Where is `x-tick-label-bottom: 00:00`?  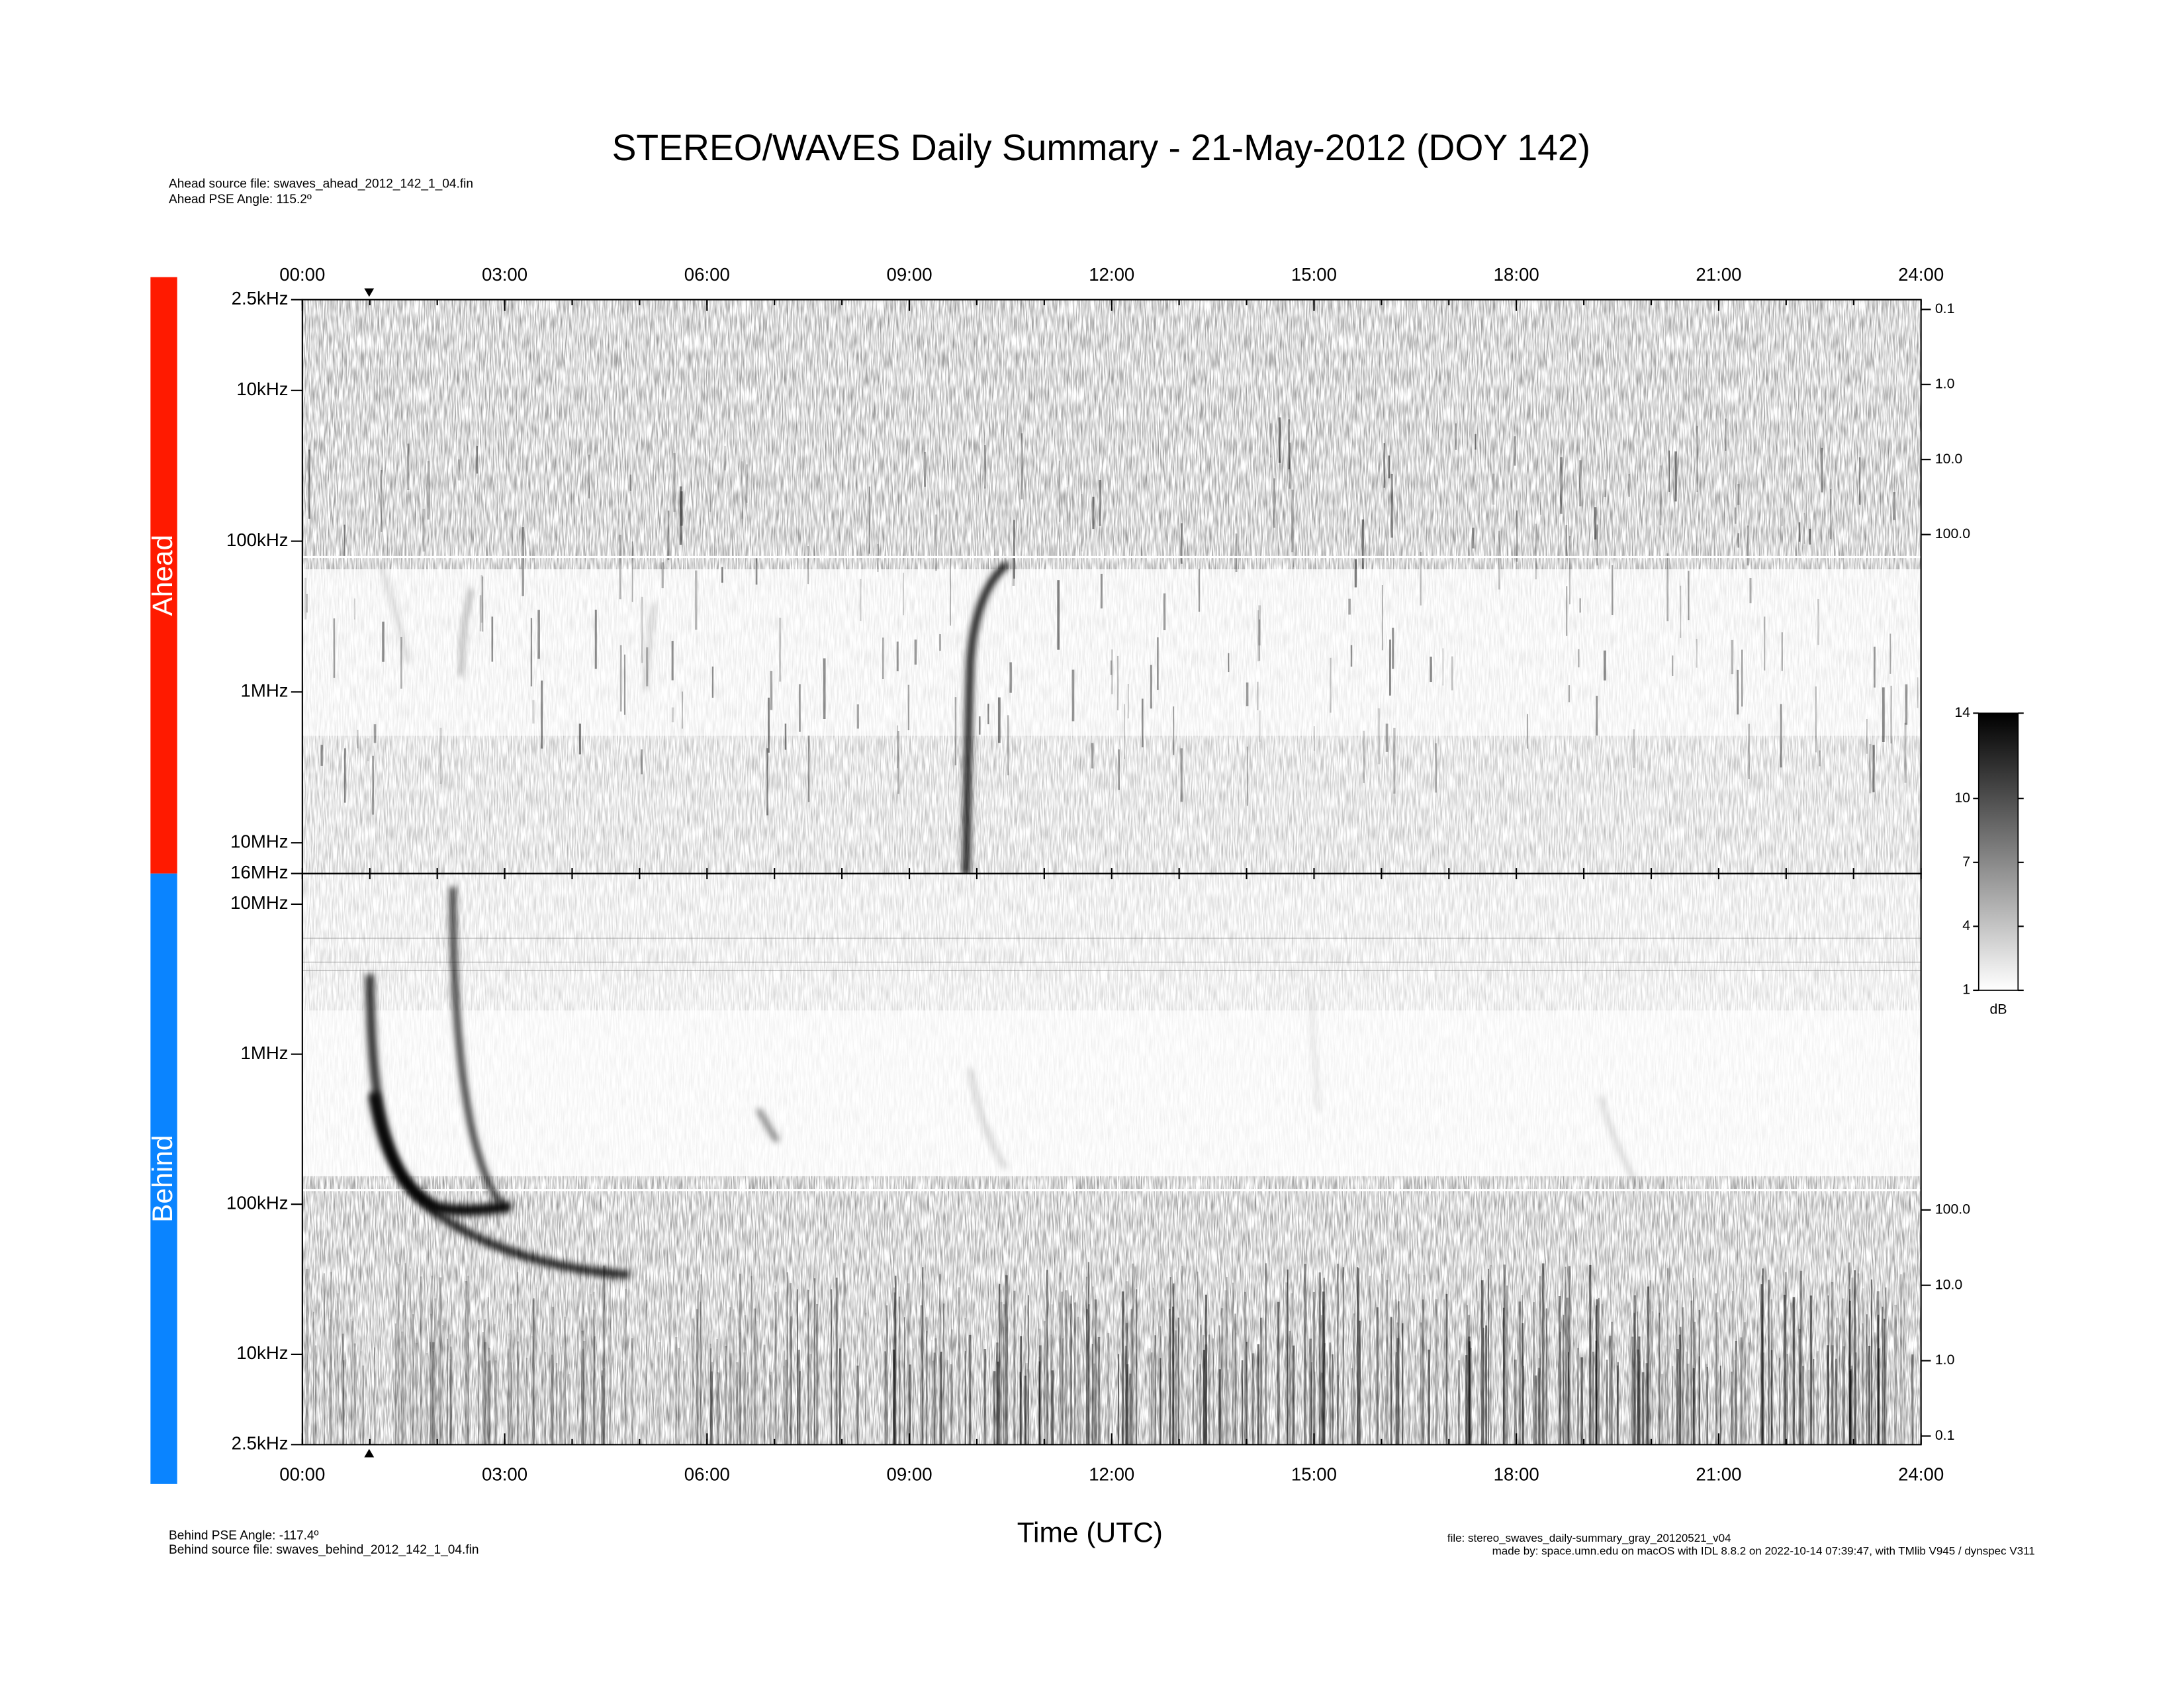 x-tick-label-bottom: 00:00 is located at coordinates (302, 1474).